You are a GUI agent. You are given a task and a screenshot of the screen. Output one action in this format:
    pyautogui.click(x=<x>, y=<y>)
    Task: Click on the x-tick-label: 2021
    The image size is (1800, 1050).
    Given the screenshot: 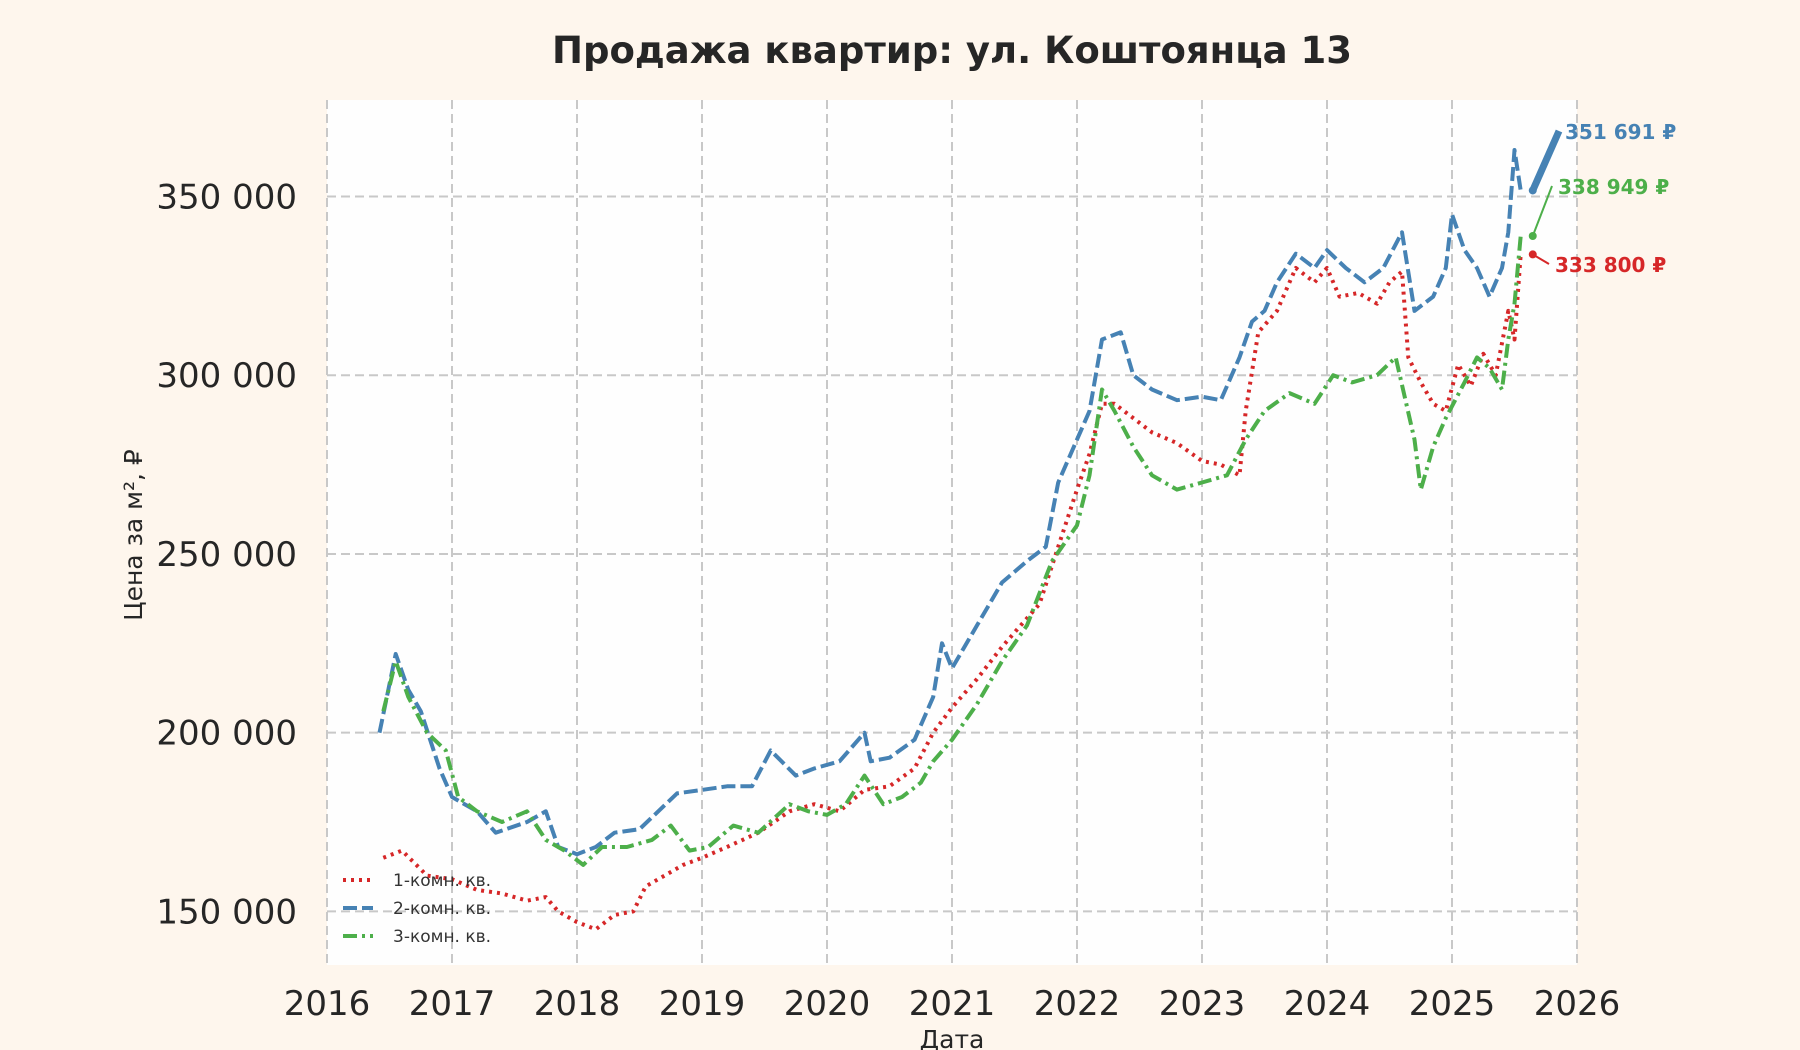 What is the action you would take?
    pyautogui.click(x=952, y=1004)
    